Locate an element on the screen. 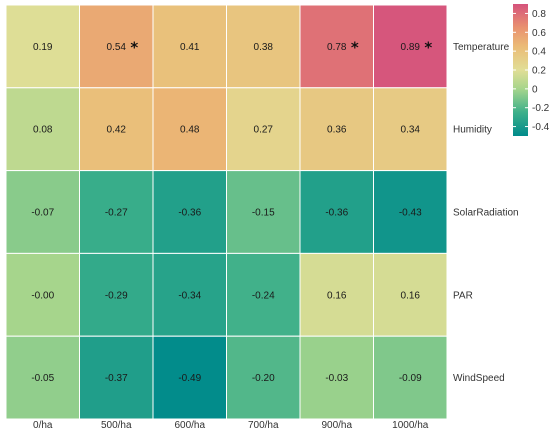 This screenshot has width=550, height=434. cell-value-label: 0.42 is located at coordinates (117, 130).